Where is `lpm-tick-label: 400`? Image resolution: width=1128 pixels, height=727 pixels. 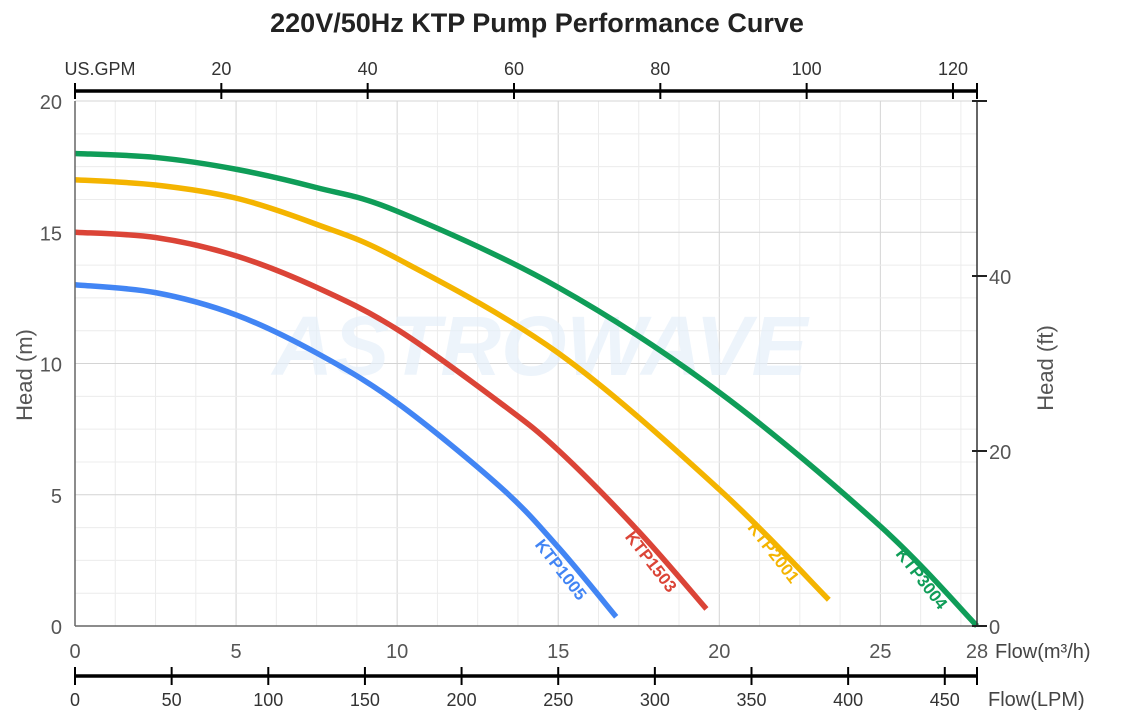
lpm-tick-label: 400 is located at coordinates (848, 700).